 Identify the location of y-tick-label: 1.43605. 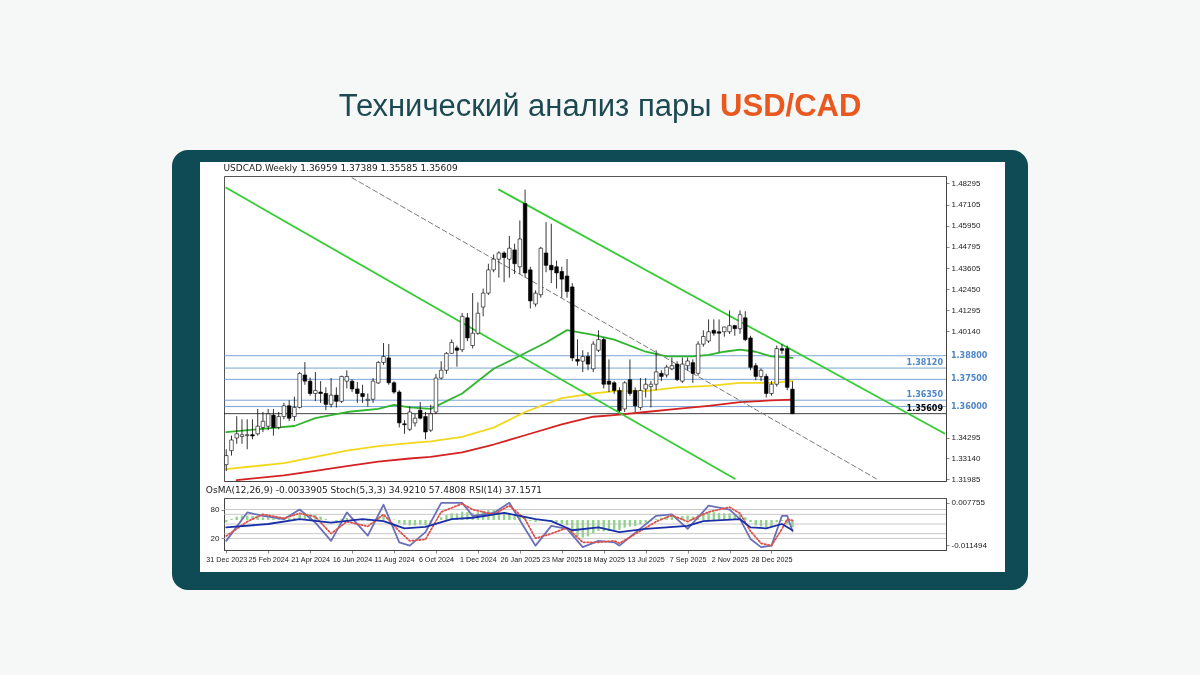
(966, 268).